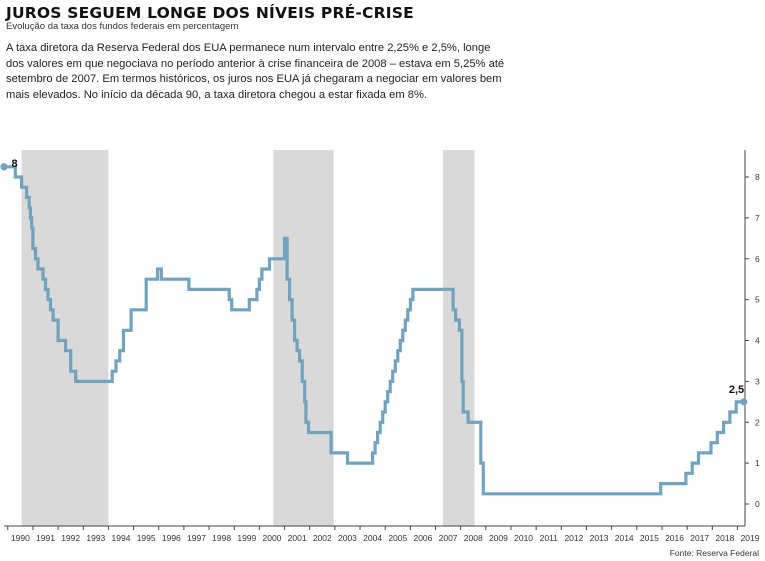  Describe the element at coordinates (573, 538) in the screenshot. I see `x-tick-label: 2012` at that location.